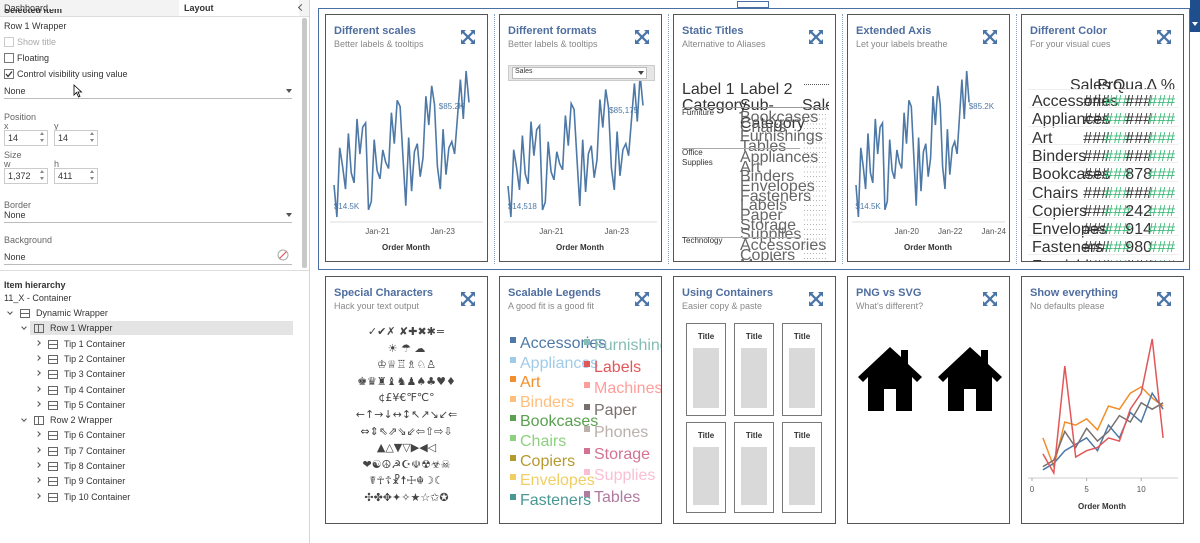  I want to click on row-rule, so click(1103, 89).